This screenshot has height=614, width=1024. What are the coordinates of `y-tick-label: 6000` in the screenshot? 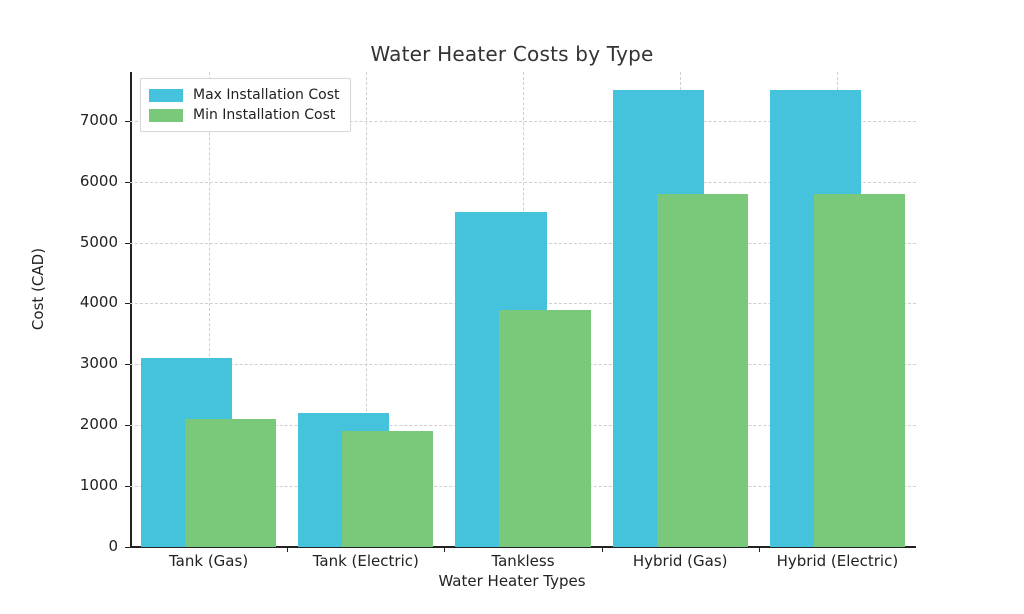 It's located at (98, 180).